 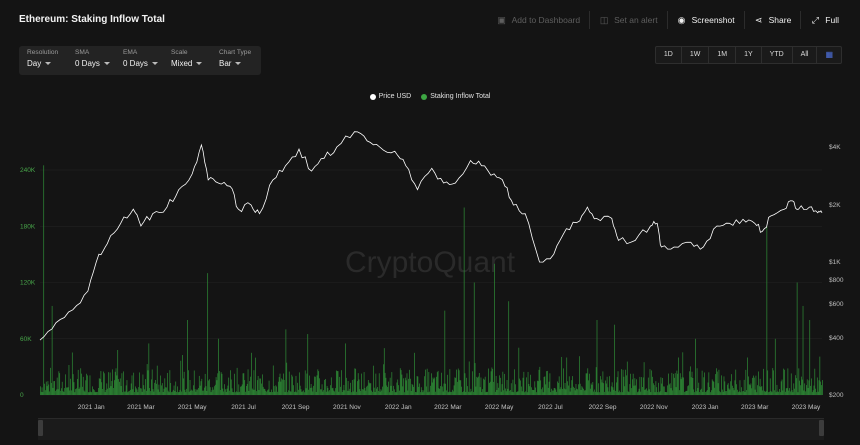 I want to click on range-selector: 1D 1W 1M 1Y YTD All ▦, so click(x=748, y=55).